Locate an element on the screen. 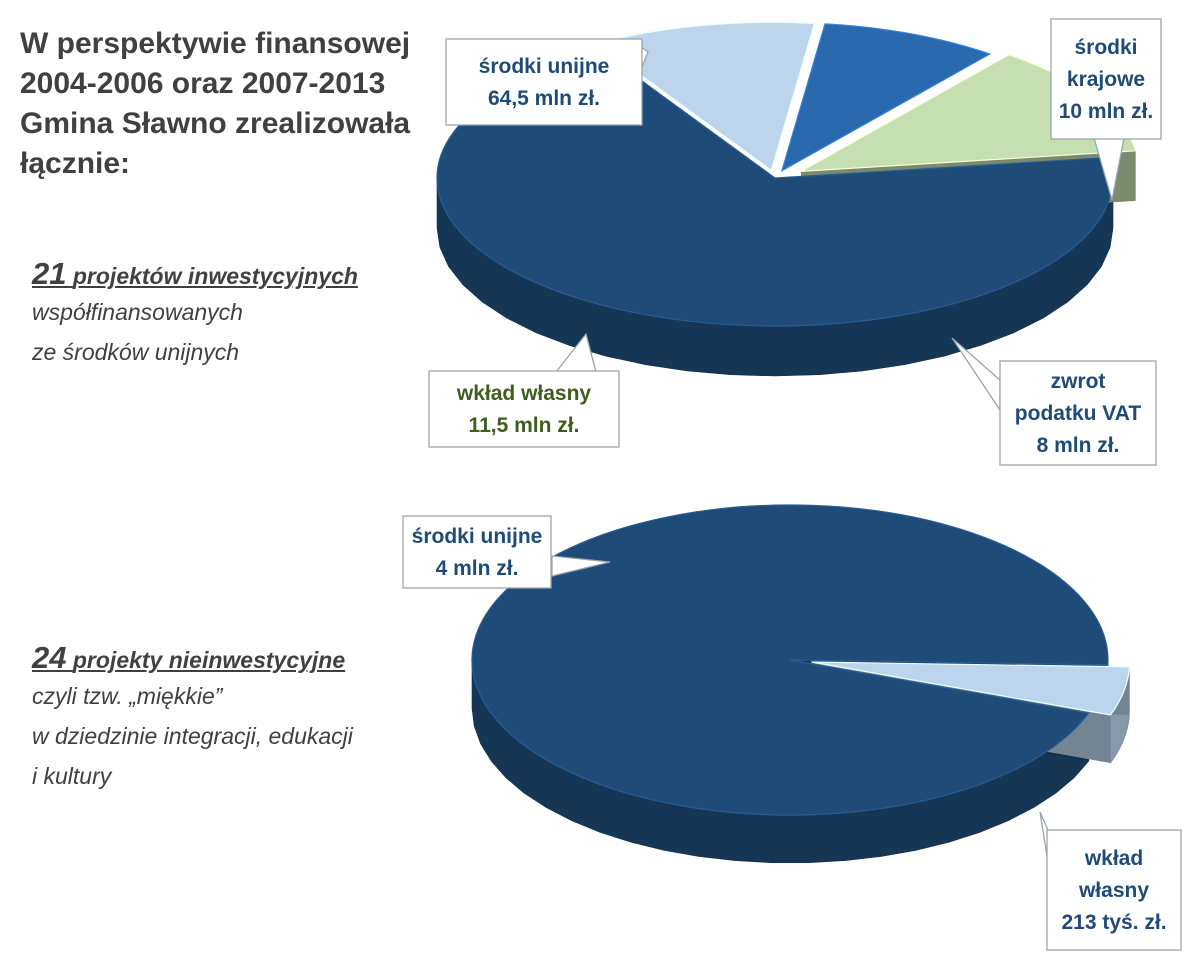 The width and height of the screenshot is (1200, 957). callout-own-contribution: wkład własny 11,5 mln zł. is located at coordinates (524, 390).